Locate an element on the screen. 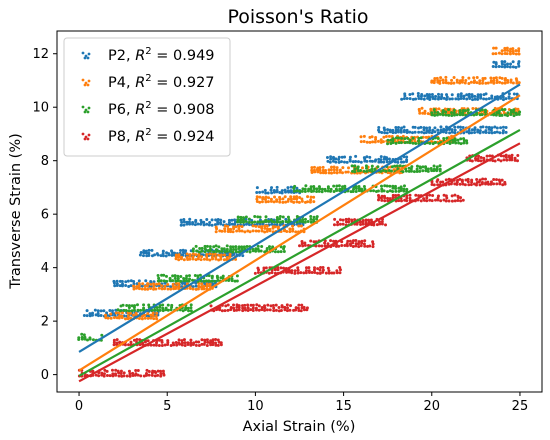 The width and height of the screenshot is (550, 440). x-tick-label: 0 is located at coordinates (79, 406).